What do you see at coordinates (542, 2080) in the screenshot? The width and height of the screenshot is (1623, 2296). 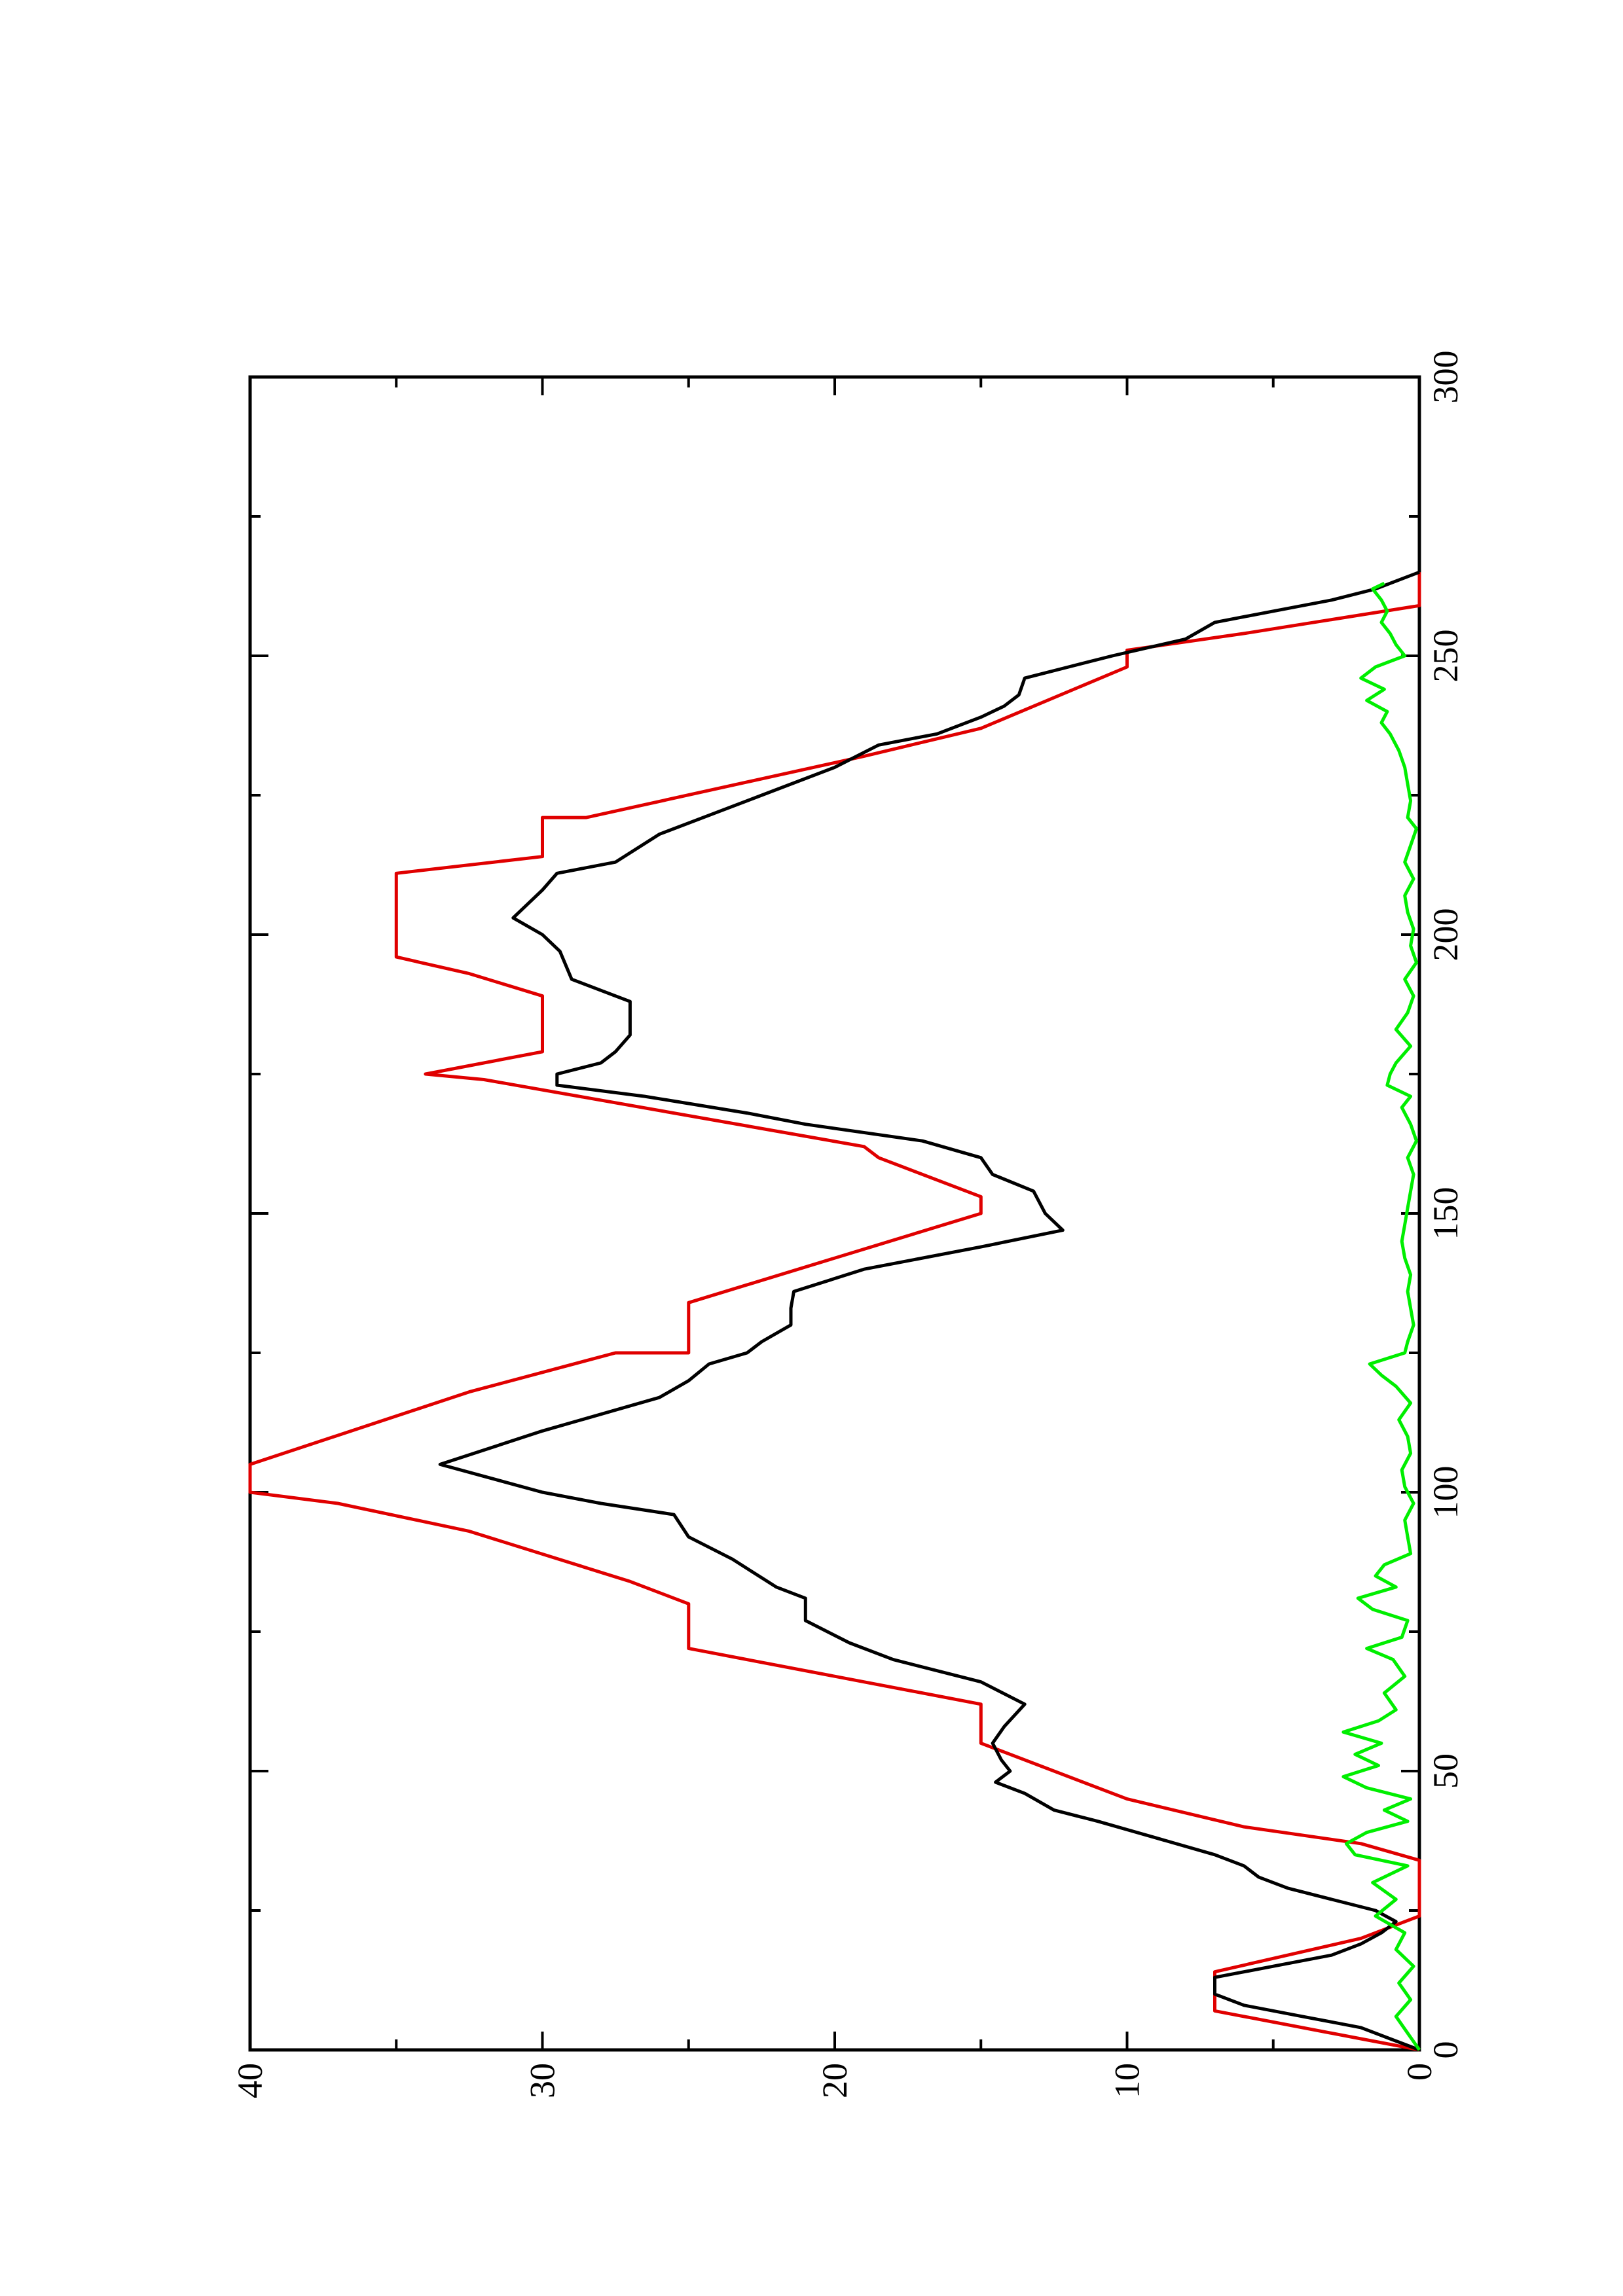 I see `y-tick-label: 30` at bounding box center [542, 2080].